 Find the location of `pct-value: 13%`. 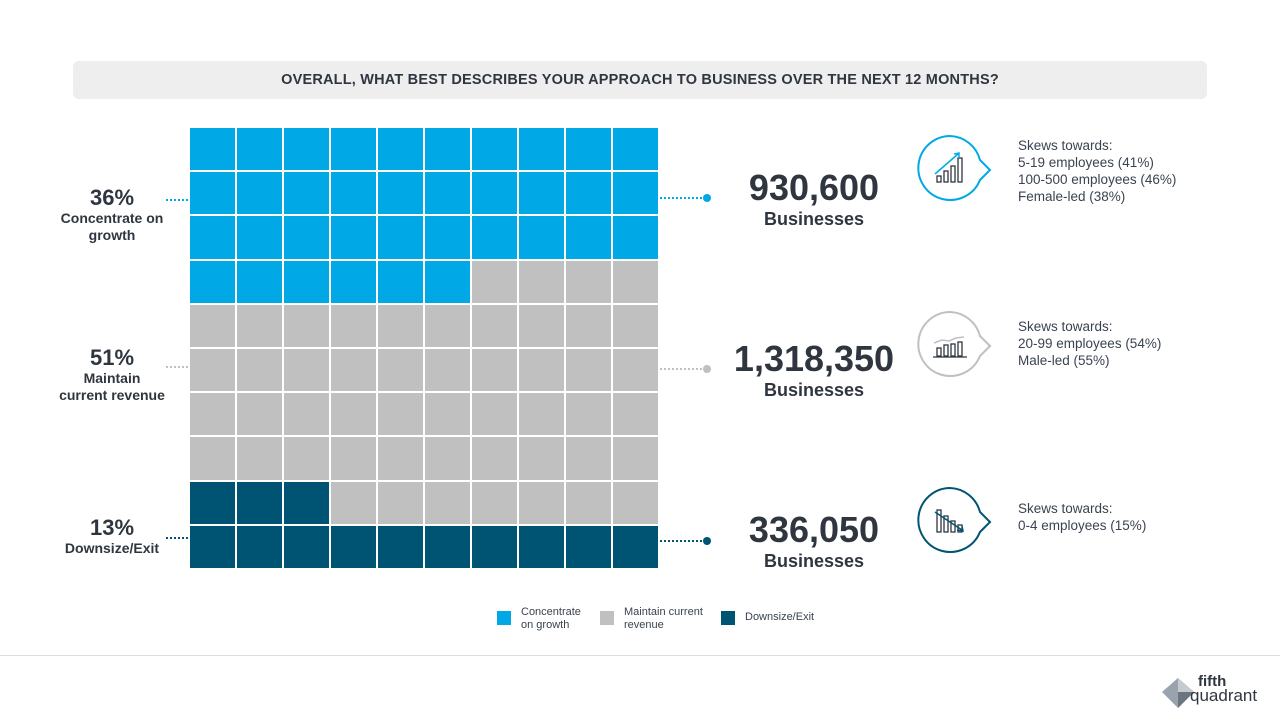

pct-value: 13% is located at coordinates (112, 527).